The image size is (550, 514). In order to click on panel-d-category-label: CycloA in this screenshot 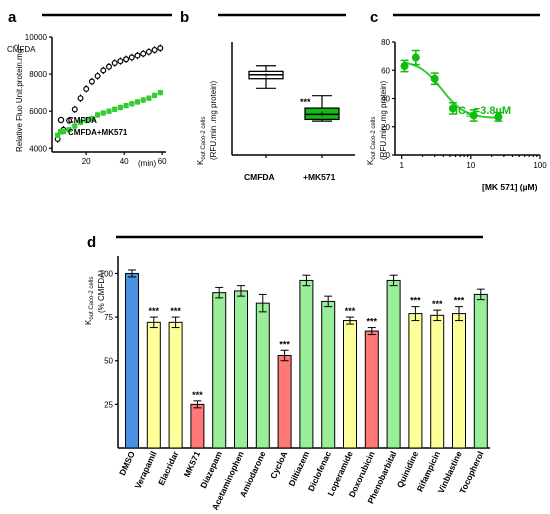, I will do `click(278, 465)`.